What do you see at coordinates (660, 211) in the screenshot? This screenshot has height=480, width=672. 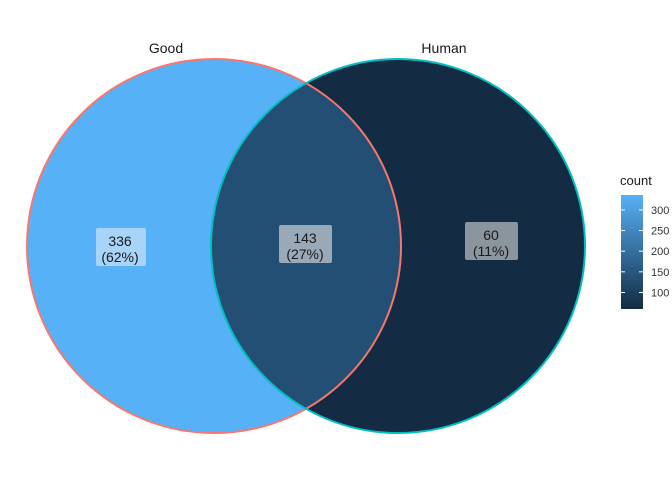 I see `legend-tick-label: 300` at bounding box center [660, 211].